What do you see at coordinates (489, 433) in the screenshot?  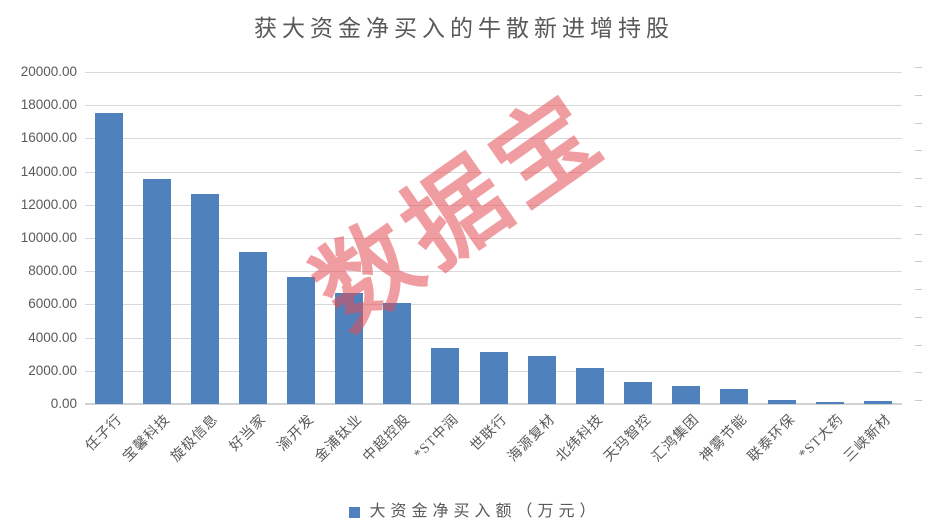 I see `x-axis-tick-label: 世联行` at bounding box center [489, 433].